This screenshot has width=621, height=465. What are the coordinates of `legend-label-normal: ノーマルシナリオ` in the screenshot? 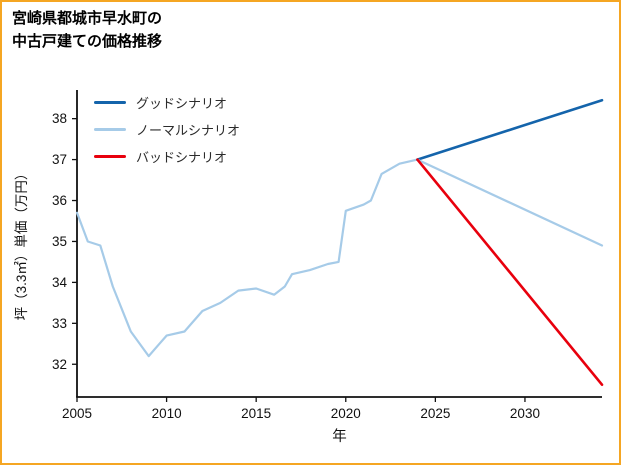 It's located at (188, 130).